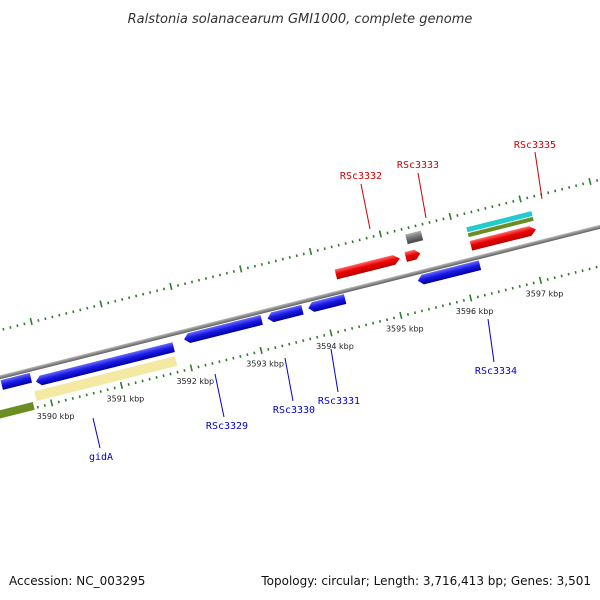 This screenshot has width=600, height=600. Describe the element at coordinates (499, 222) in the screenshot. I see `feature-cyan-right` at that location.